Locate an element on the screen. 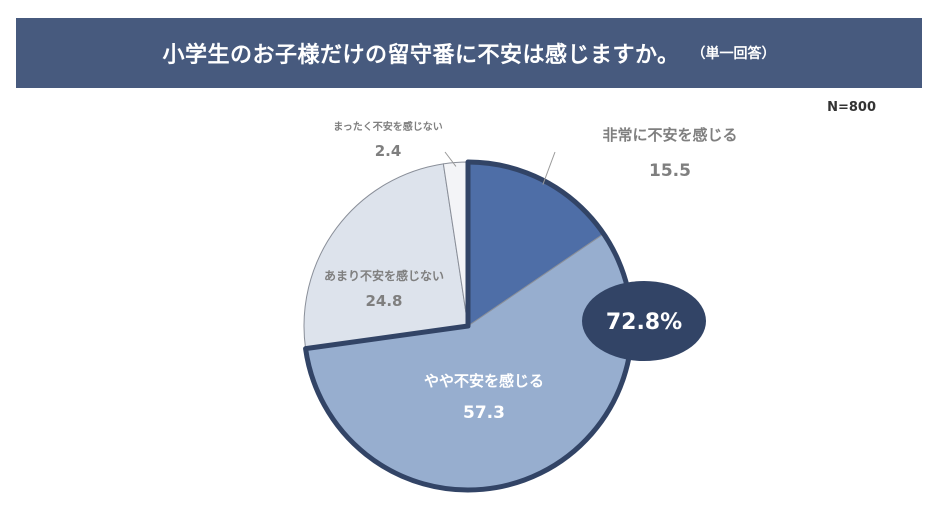  slice-value-2: 57.3 is located at coordinates (484, 413).